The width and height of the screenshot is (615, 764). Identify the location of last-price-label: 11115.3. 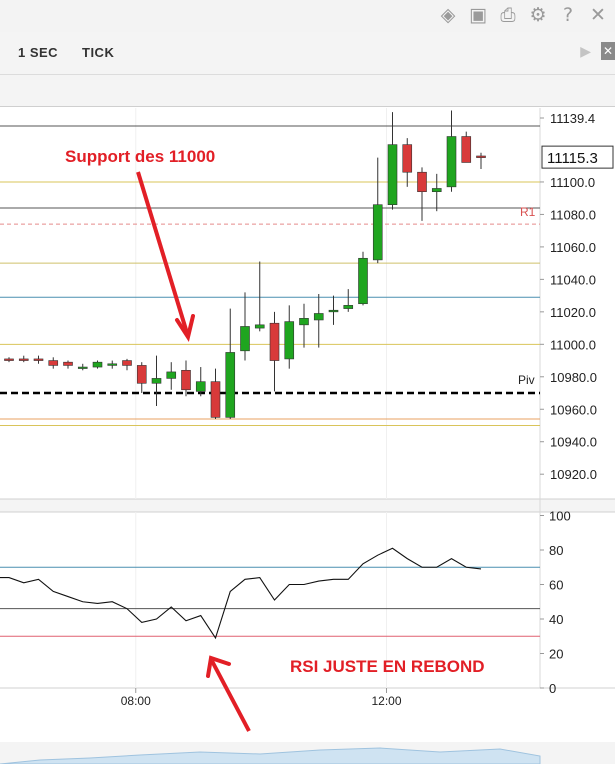
(572, 158).